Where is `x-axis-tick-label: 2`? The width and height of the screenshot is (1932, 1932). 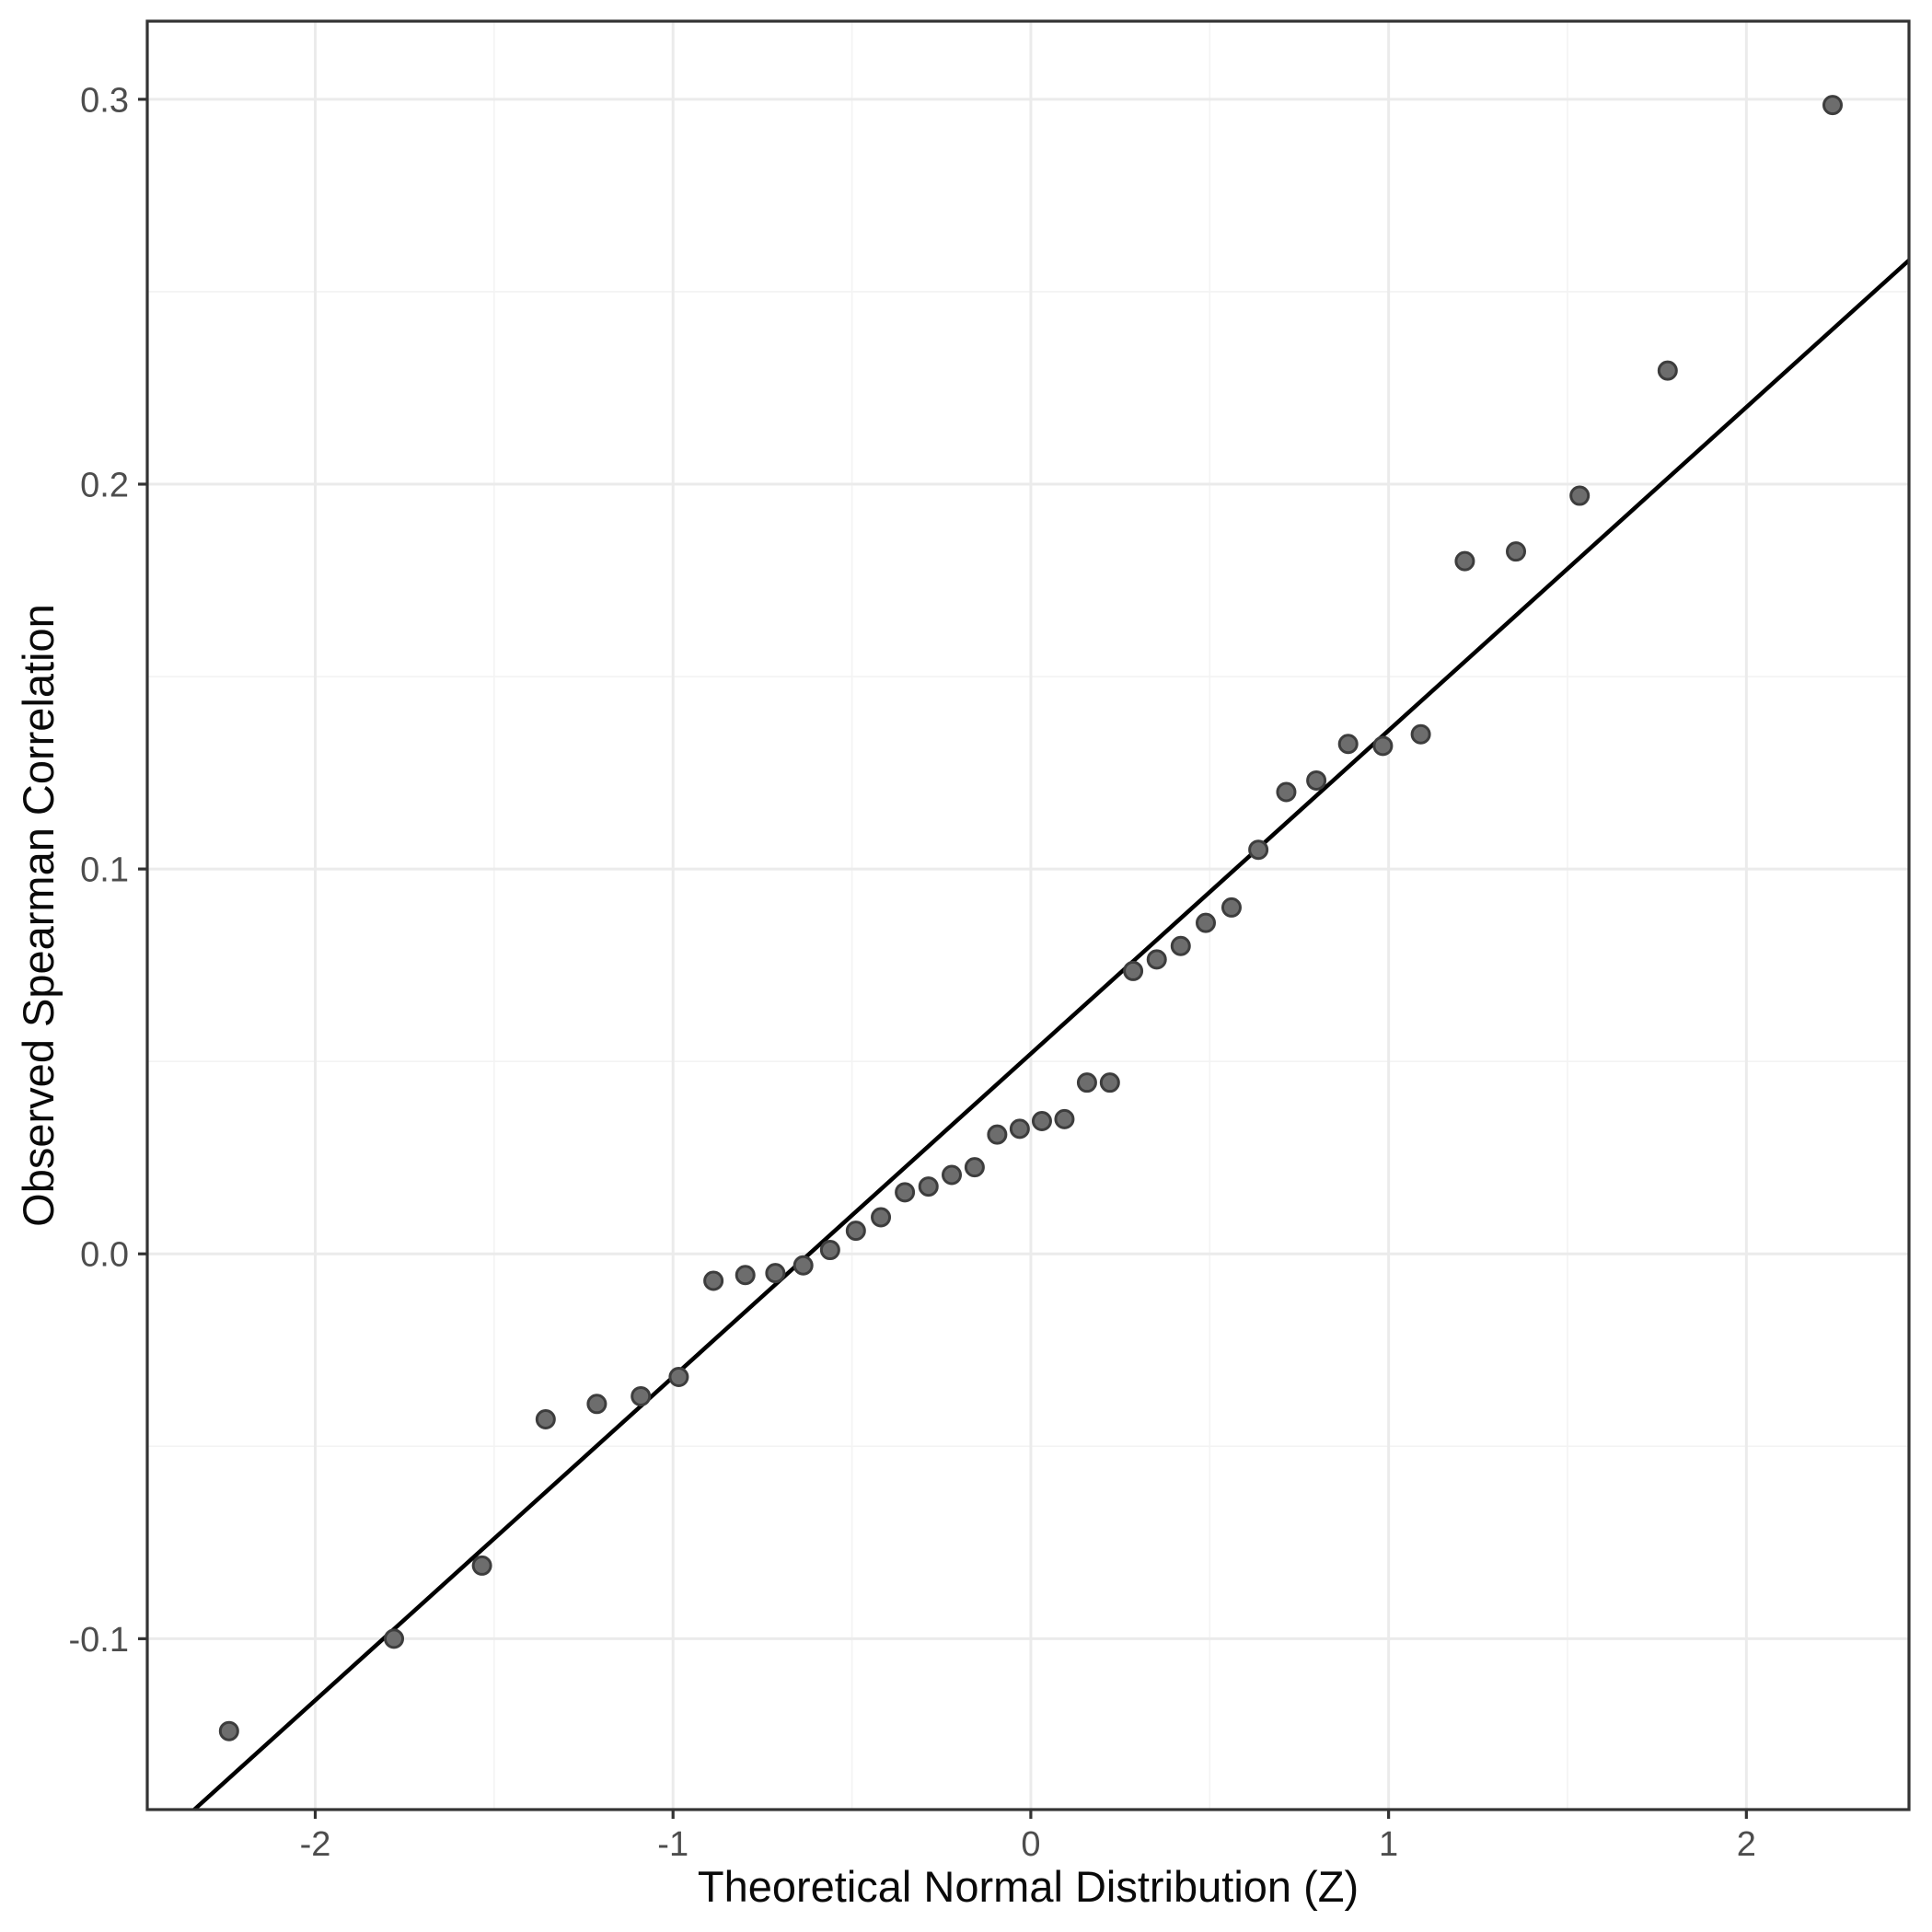
x-axis-tick-label: 2 is located at coordinates (1746, 1845).